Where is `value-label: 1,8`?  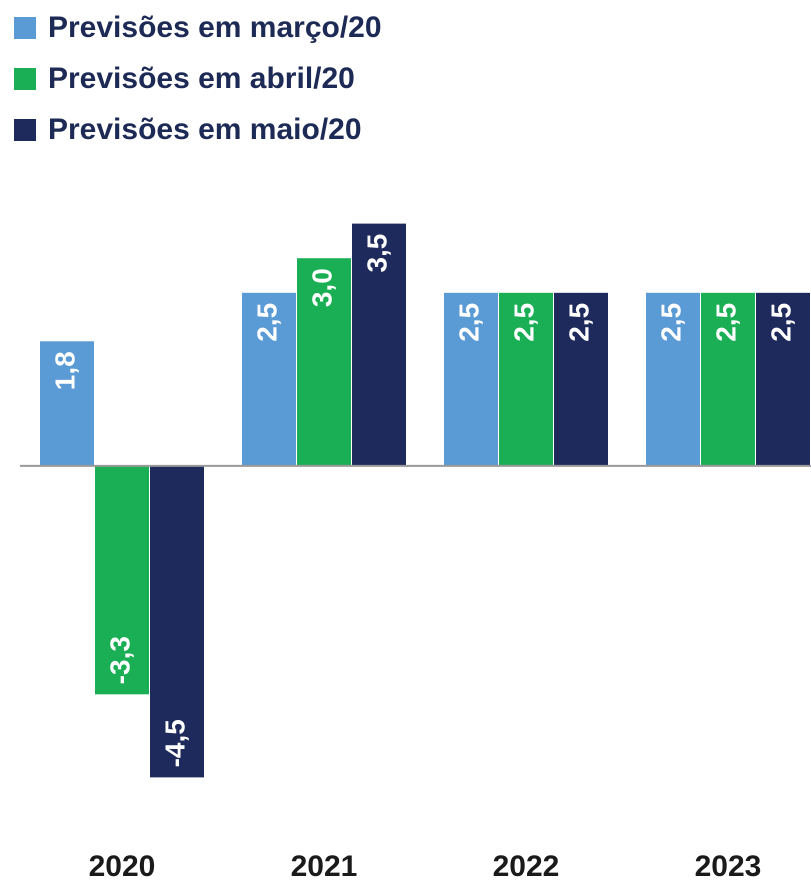
value-label: 1,8 is located at coordinates (64, 370).